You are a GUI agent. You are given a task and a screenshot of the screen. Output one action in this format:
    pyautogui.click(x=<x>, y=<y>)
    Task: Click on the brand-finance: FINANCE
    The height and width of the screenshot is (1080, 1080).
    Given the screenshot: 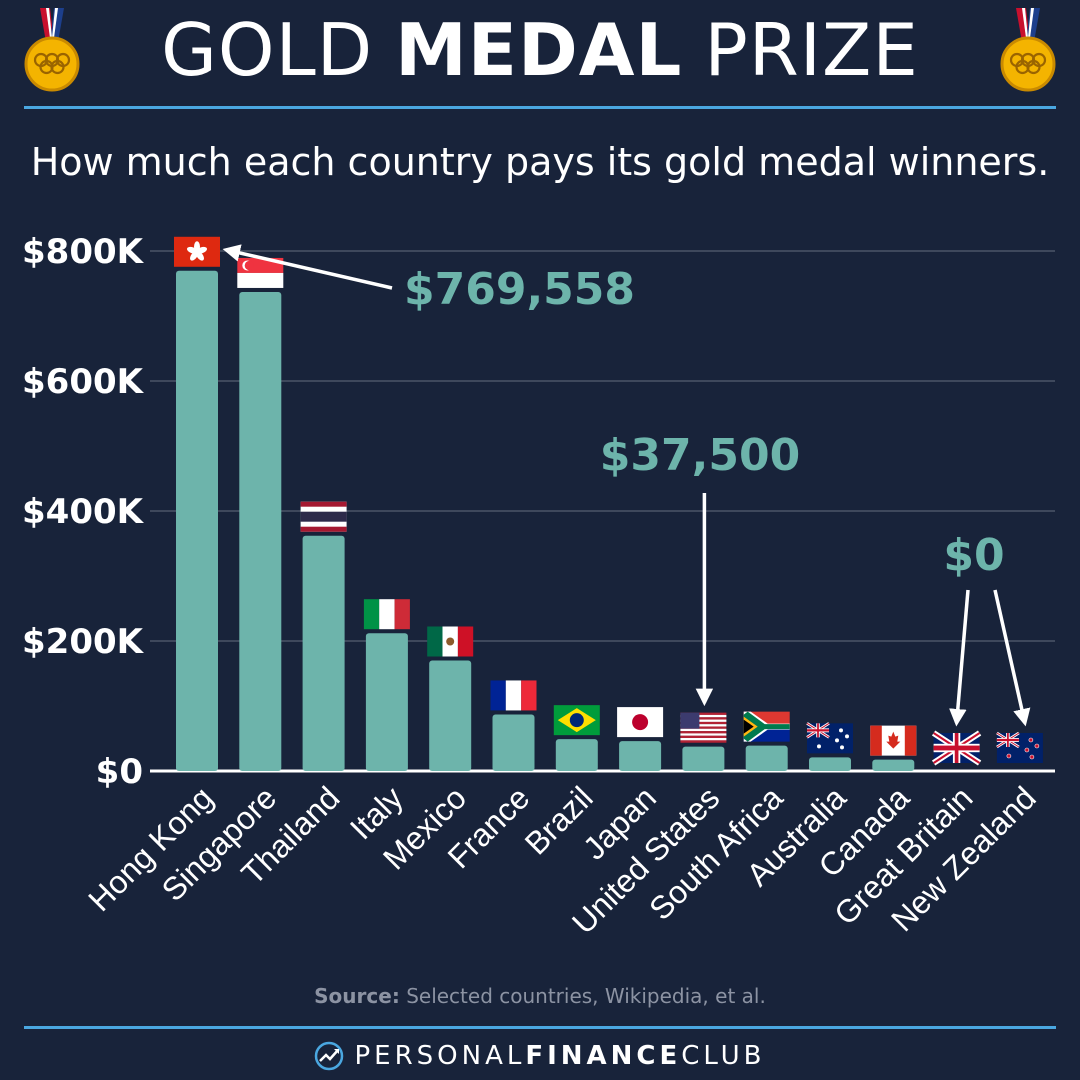 What is the action you would take?
    pyautogui.click(x=603, y=1056)
    